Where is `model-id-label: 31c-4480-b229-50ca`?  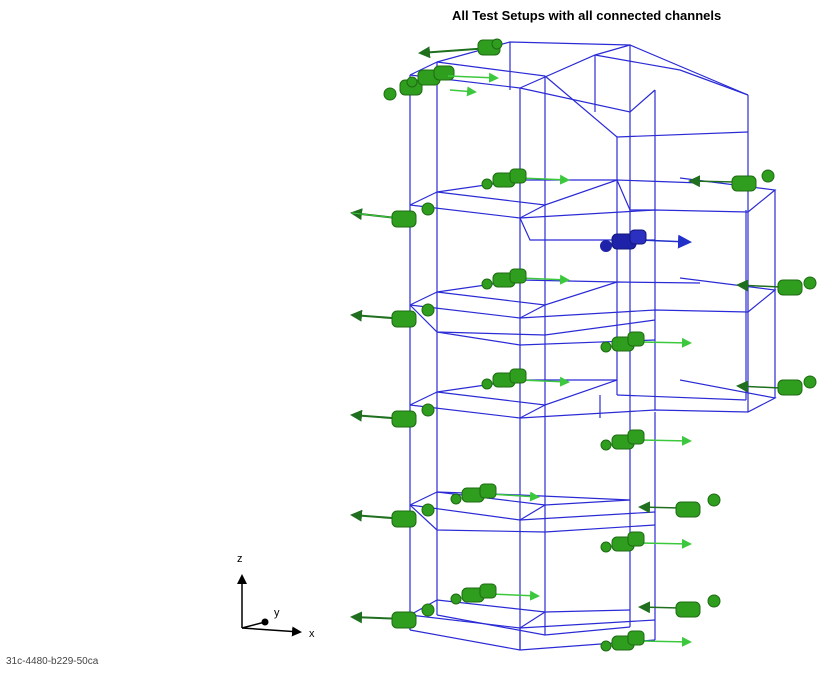 model-id-label: 31c-4480-b229-50ca is located at coordinates (52, 661).